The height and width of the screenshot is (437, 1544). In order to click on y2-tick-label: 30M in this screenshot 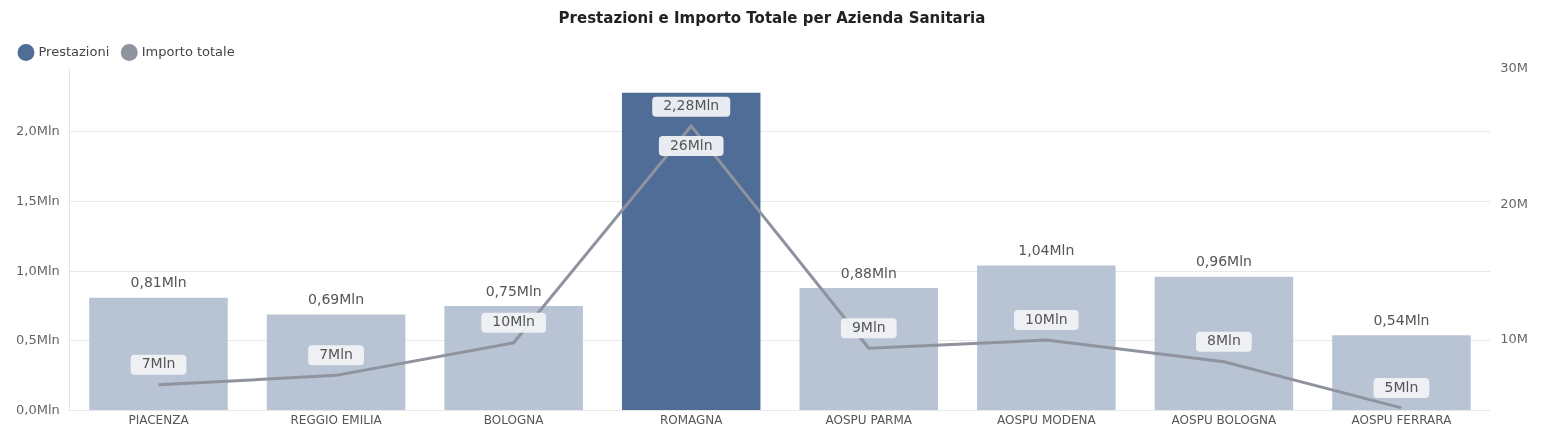, I will do `click(1514, 68)`.